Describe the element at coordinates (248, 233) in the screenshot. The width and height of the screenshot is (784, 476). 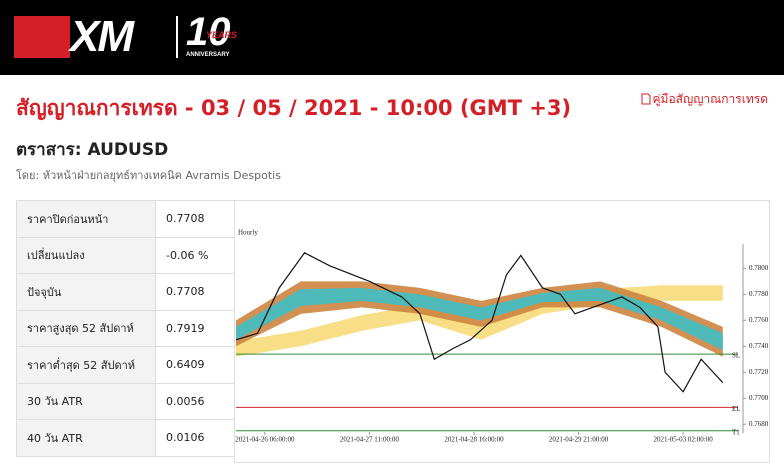
I see `timeframe: Hourly` at that location.